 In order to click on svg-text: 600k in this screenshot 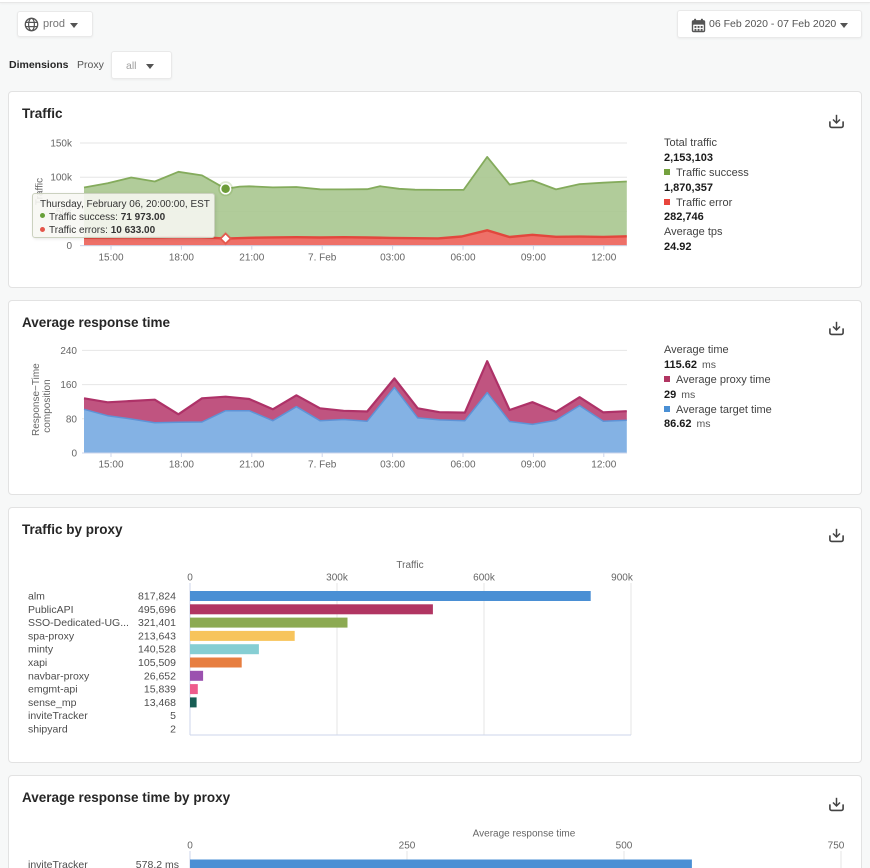, I will do `click(484, 578)`.